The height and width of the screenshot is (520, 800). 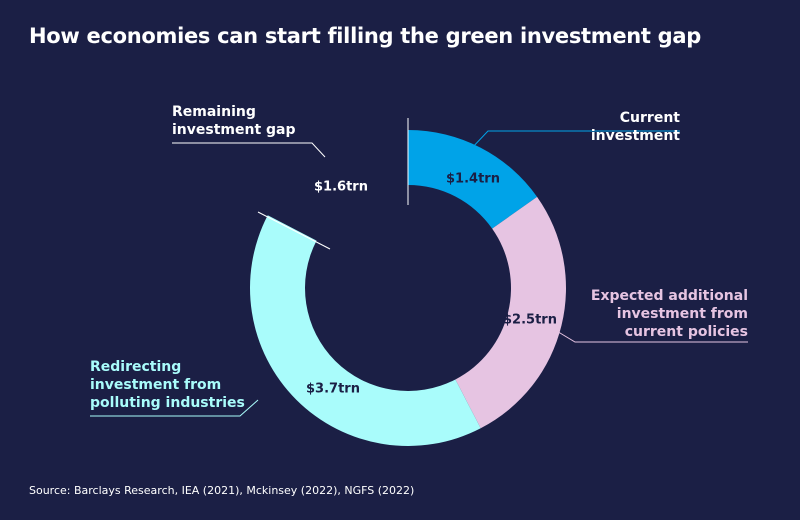 What do you see at coordinates (234, 121) in the screenshot?
I see `category-label: Remaining investment gap` at bounding box center [234, 121].